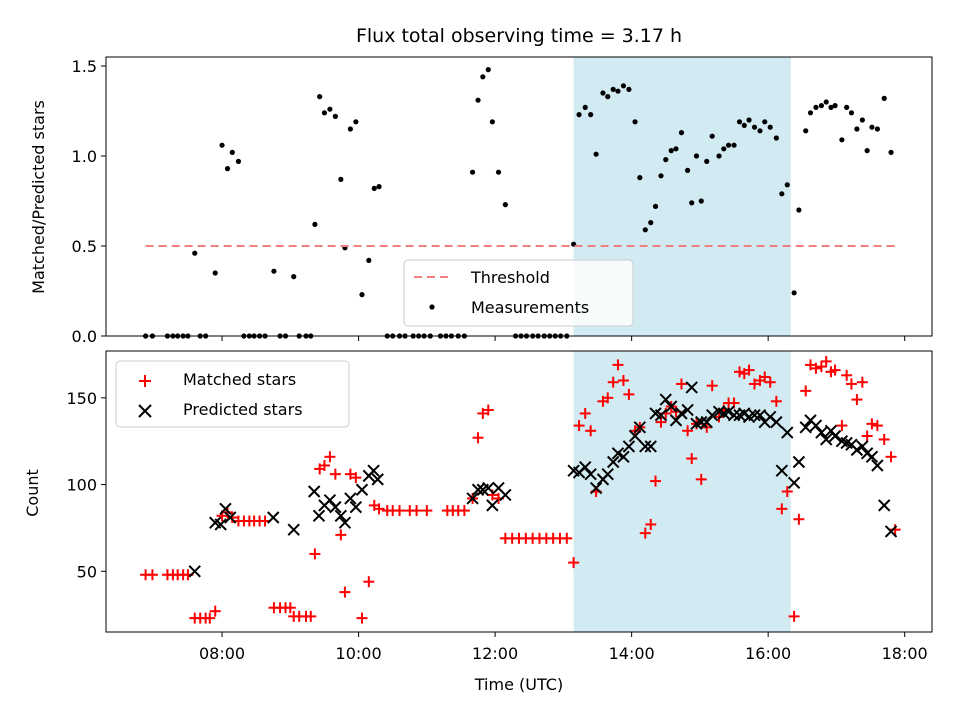 The width and height of the screenshot is (960, 720). What do you see at coordinates (768, 653) in the screenshot?
I see `x-tick-label: 16:00` at bounding box center [768, 653].